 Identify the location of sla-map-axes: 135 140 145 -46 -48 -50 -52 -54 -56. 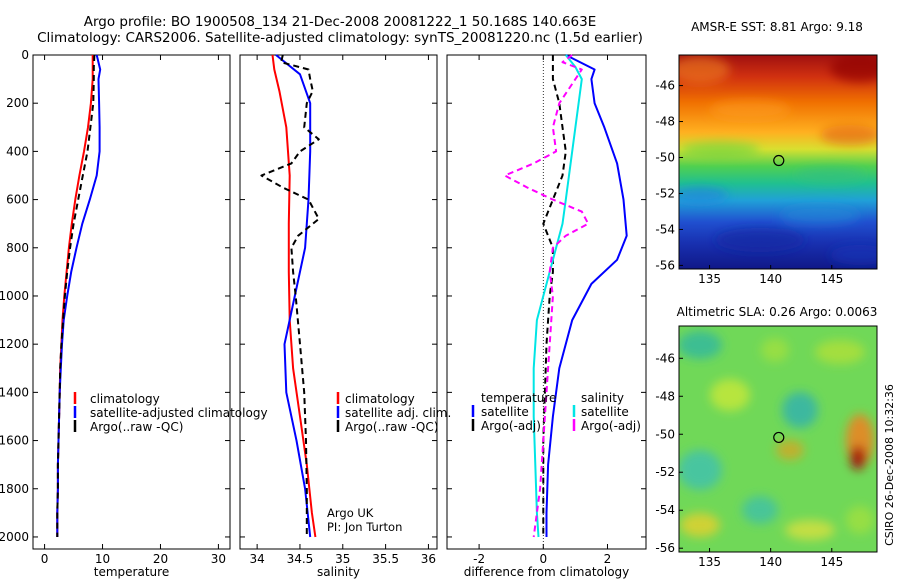
(766, 447).